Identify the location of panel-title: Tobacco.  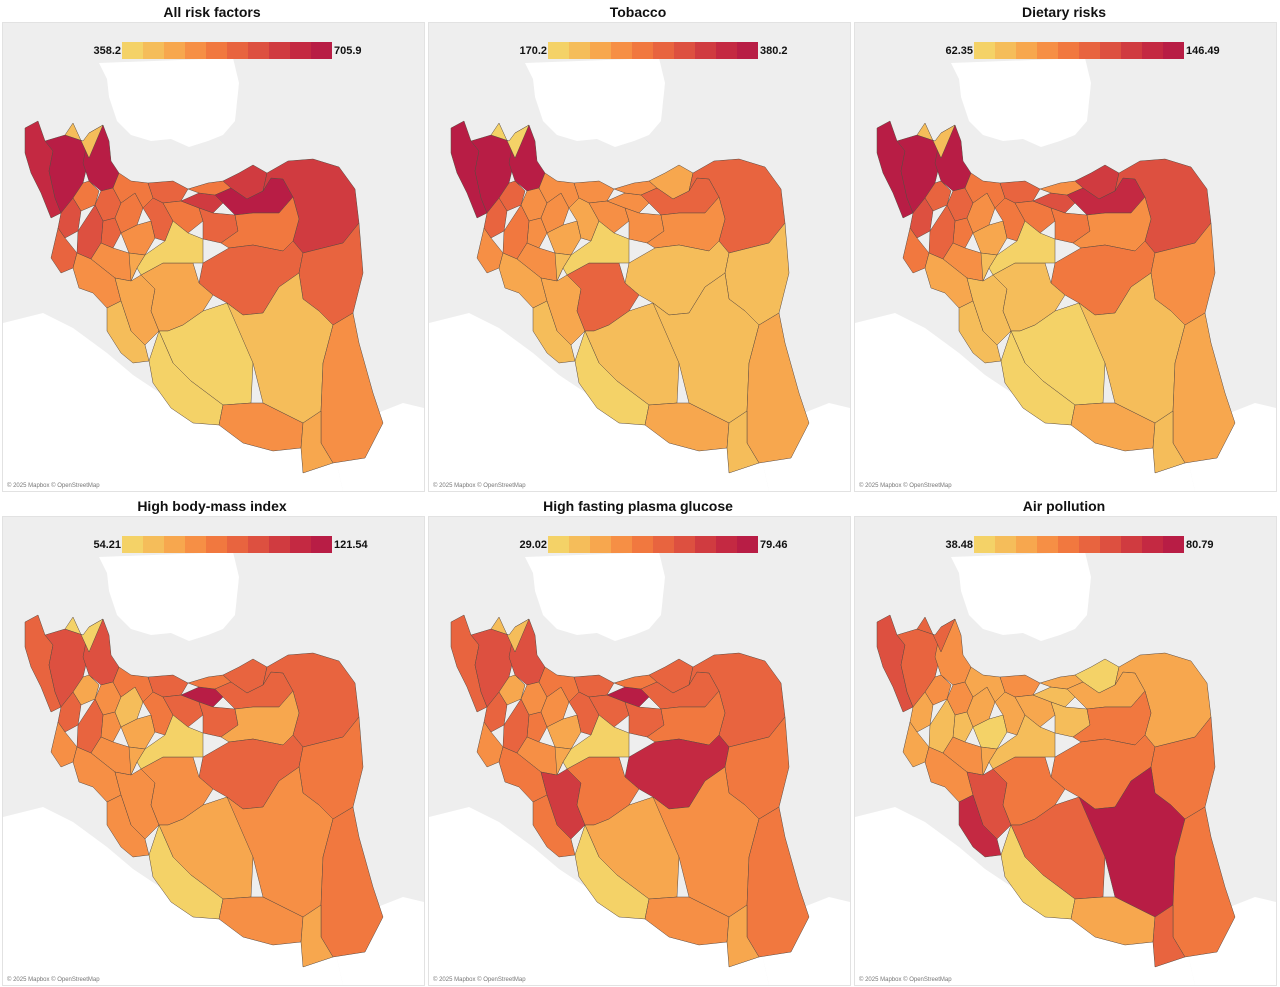
(638, 12).